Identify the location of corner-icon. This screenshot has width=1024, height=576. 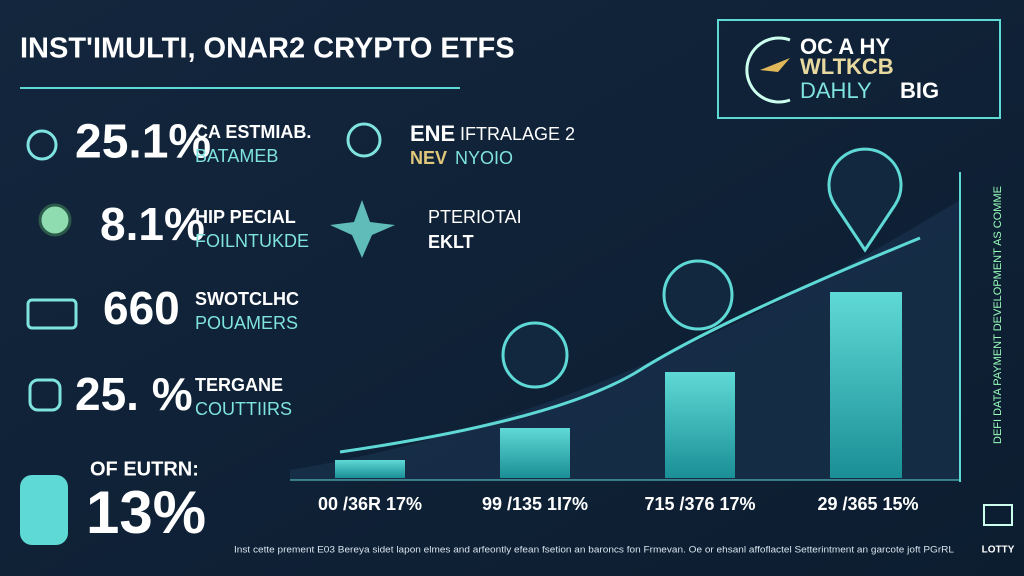
(998, 515).